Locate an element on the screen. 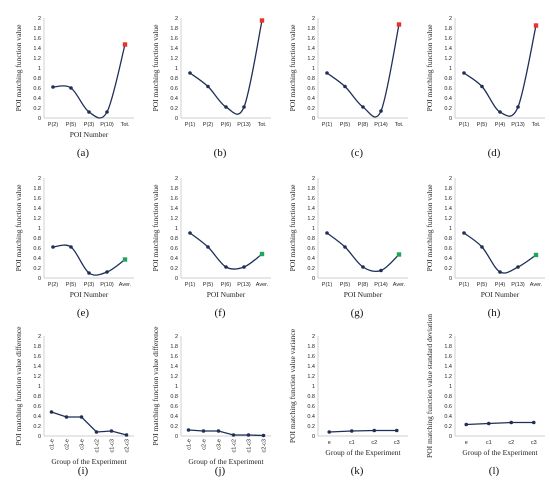 Image resolution: width=550 pixels, height=487 pixels. x-tick-label: P(3) is located at coordinates (89, 125).